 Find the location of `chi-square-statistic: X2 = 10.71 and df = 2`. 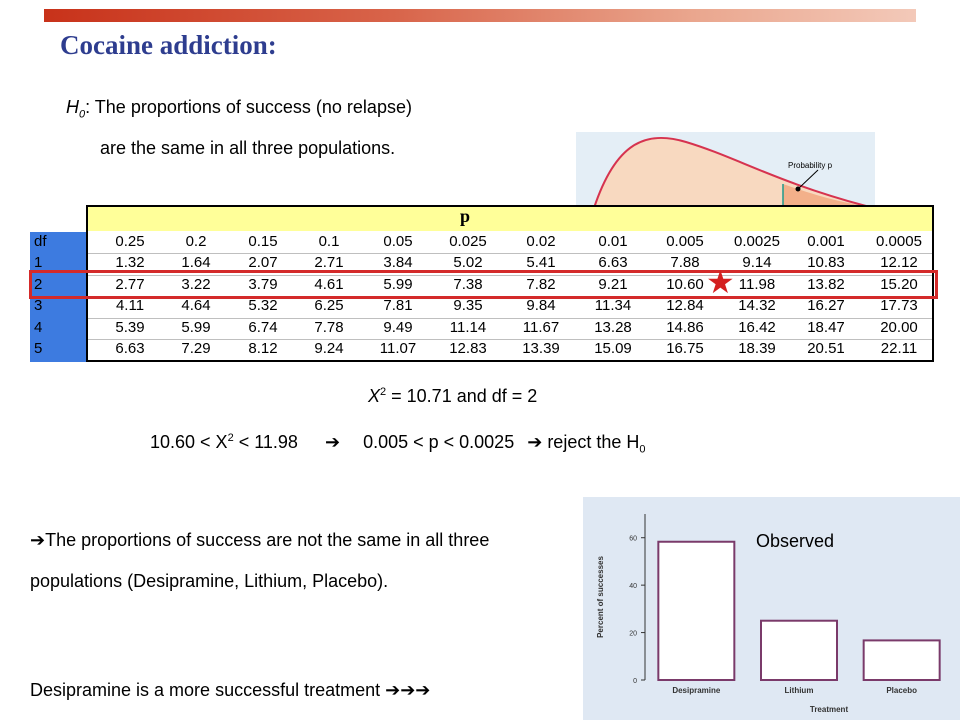

chi-square-statistic: X2 = 10.71 and df = 2 is located at coordinates (453, 396).